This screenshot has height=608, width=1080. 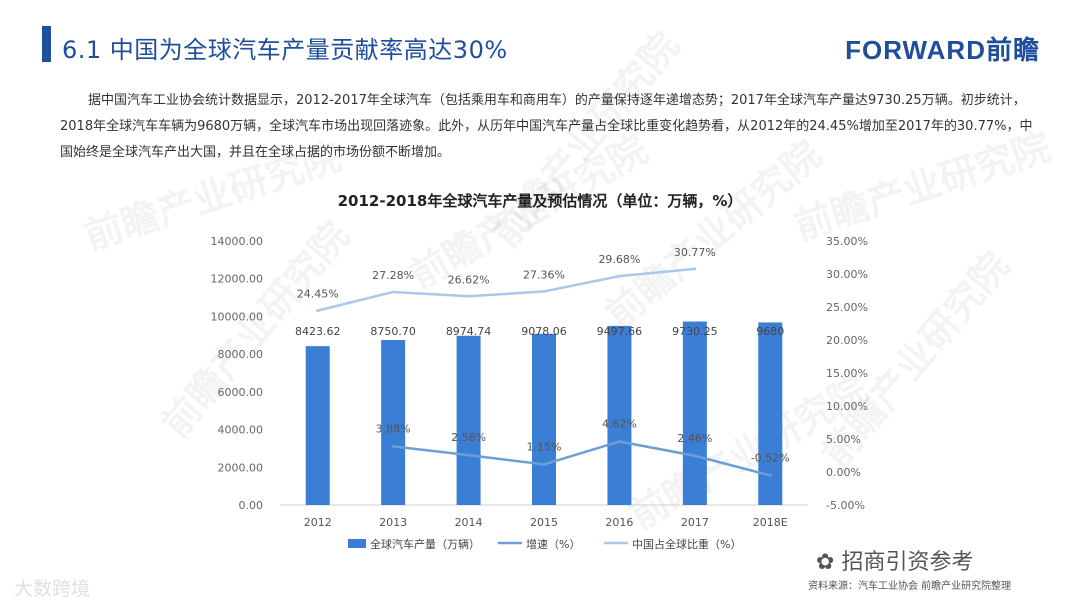 I want to click on x-tick-label: 2018E, so click(x=770, y=522).